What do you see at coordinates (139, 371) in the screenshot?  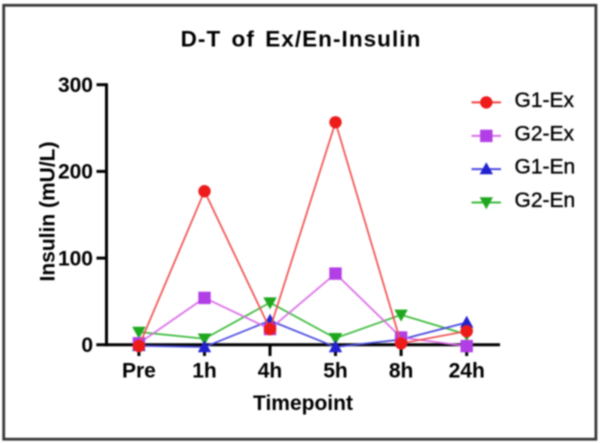 I see `svg-text: Pre` at bounding box center [139, 371].